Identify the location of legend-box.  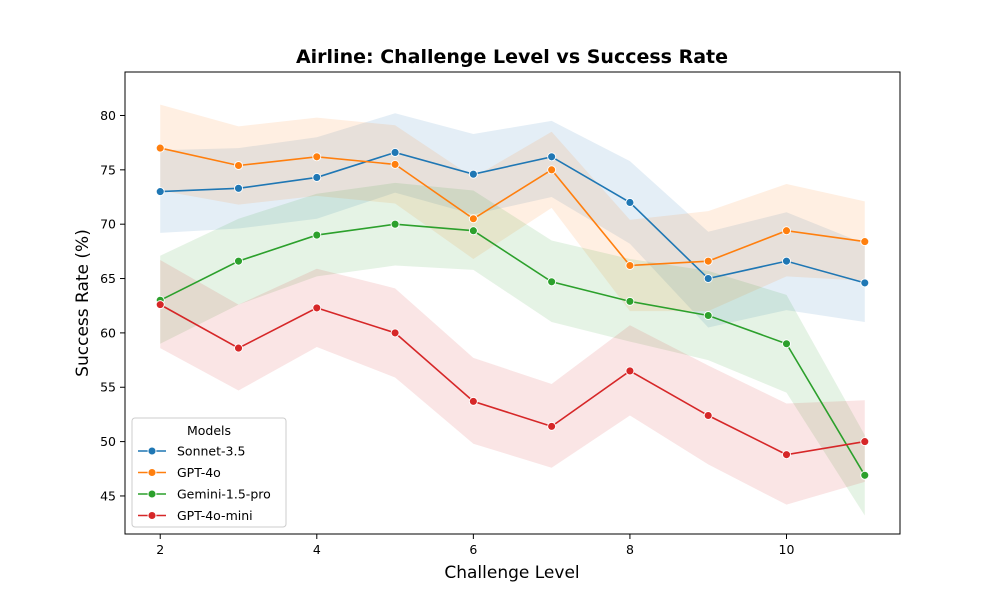
(209, 472).